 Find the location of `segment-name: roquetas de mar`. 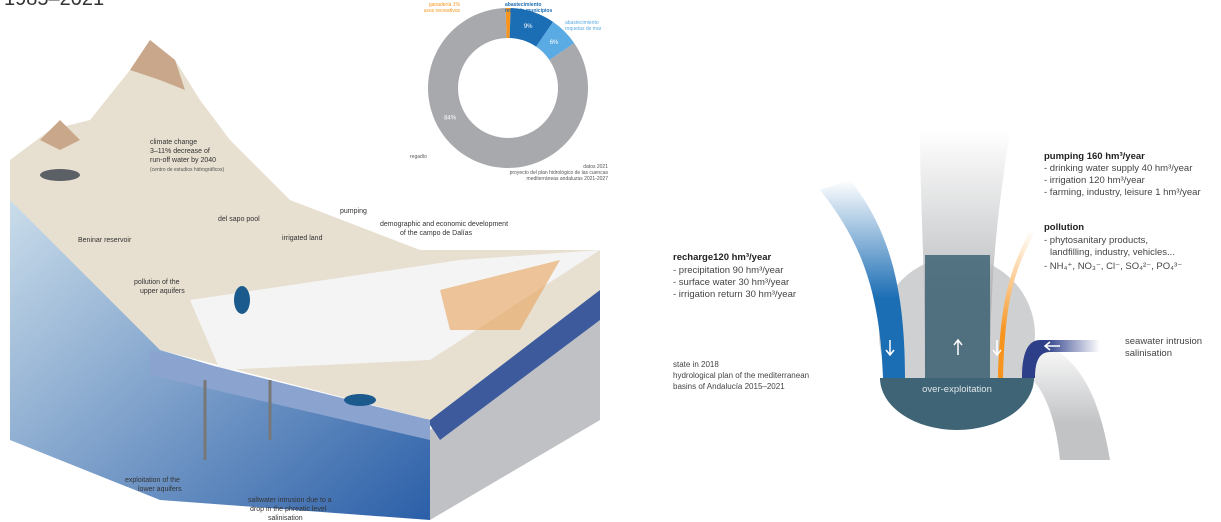

segment-name: roquetas de mar is located at coordinates (583, 29).